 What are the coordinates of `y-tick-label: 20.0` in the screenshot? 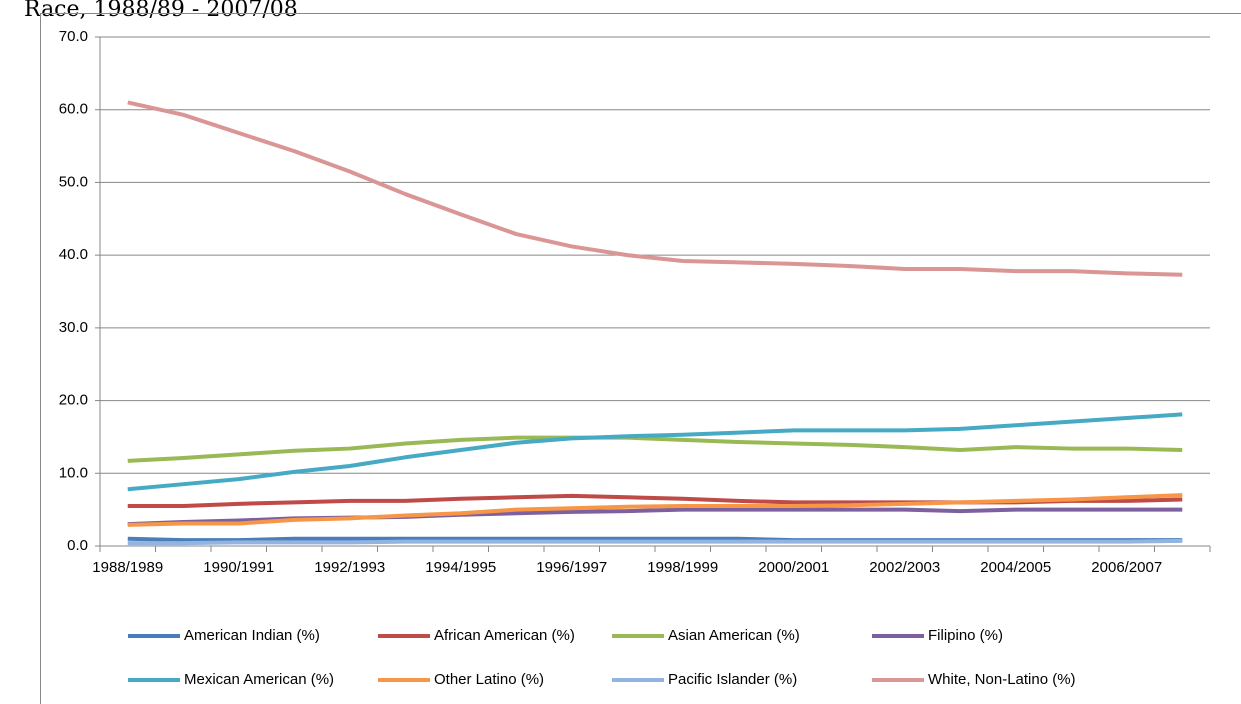 It's located at (73, 400).